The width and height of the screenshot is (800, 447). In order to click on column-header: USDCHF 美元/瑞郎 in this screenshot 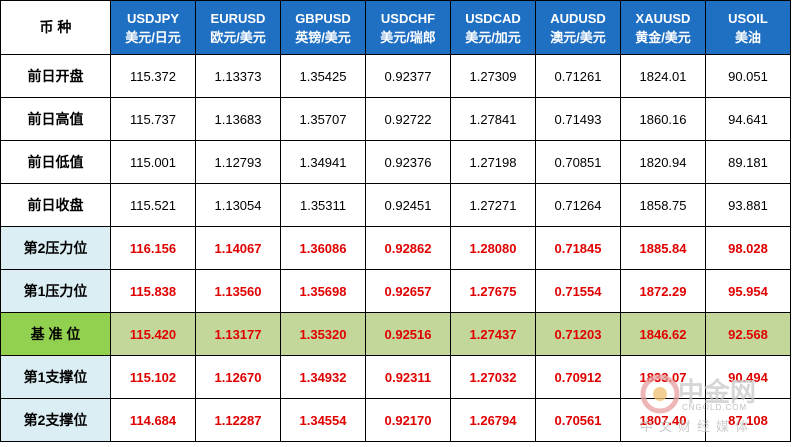, I will do `click(408, 27)`.